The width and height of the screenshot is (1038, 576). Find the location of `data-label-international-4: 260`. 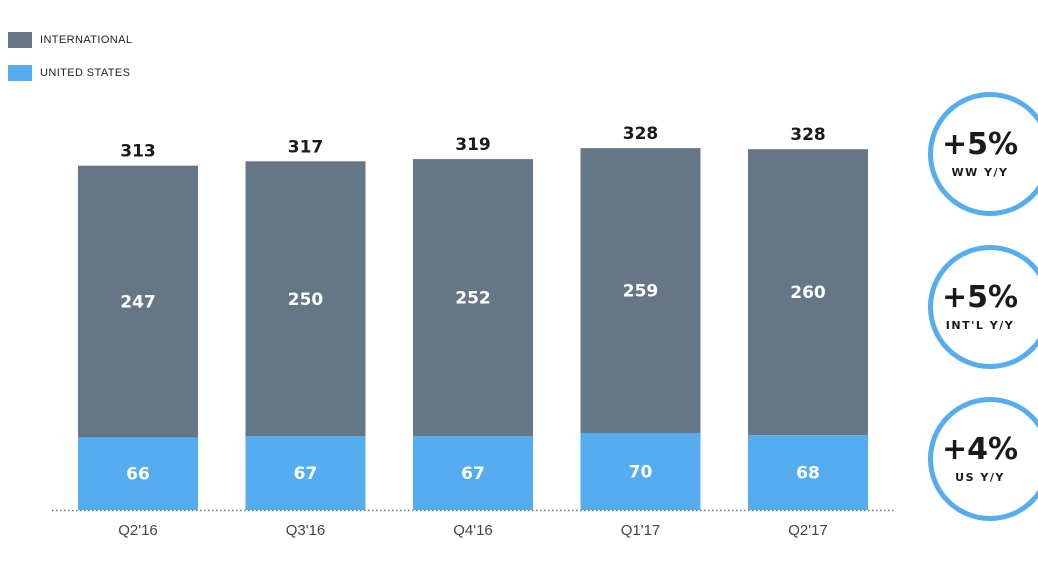

data-label-international-4: 260 is located at coordinates (808, 293).